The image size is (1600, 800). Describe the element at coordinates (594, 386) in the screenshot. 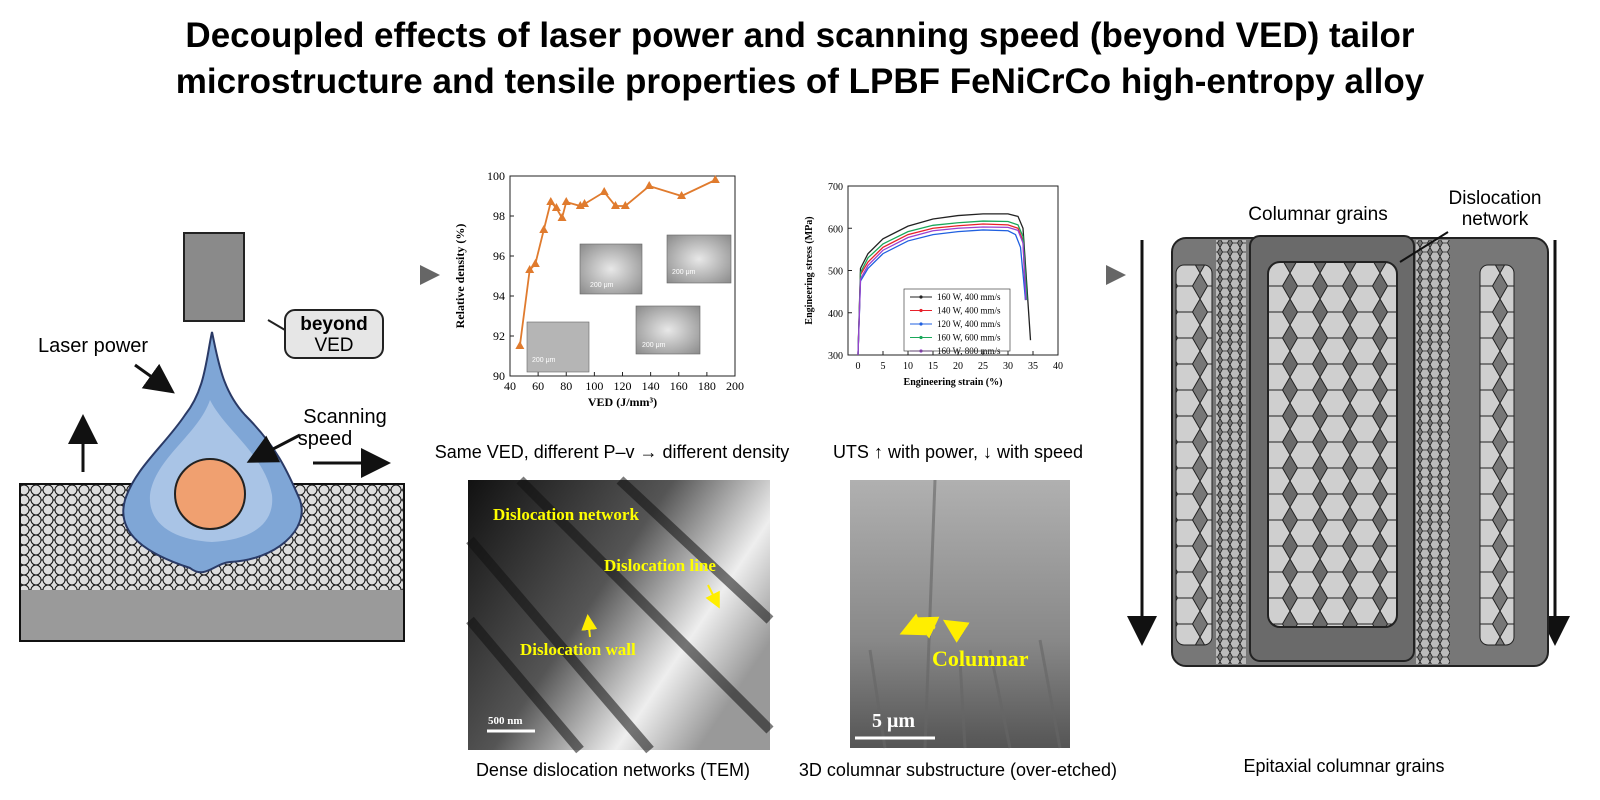

I see `x-tick-label: 100` at that location.